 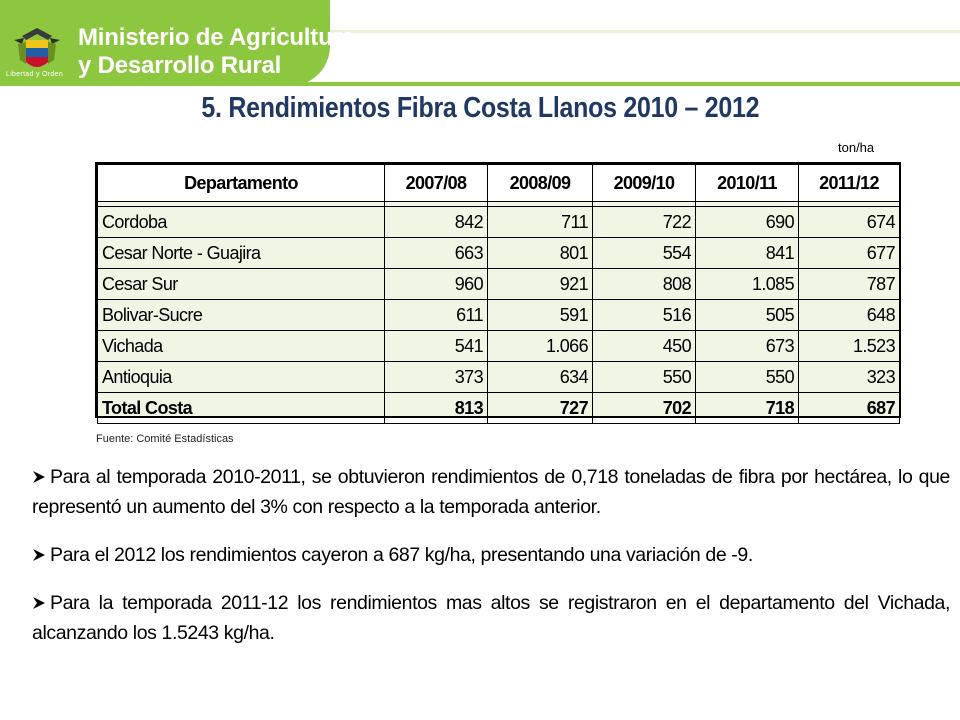 I want to click on header-2010-11: 2010/11, so click(x=747, y=183).